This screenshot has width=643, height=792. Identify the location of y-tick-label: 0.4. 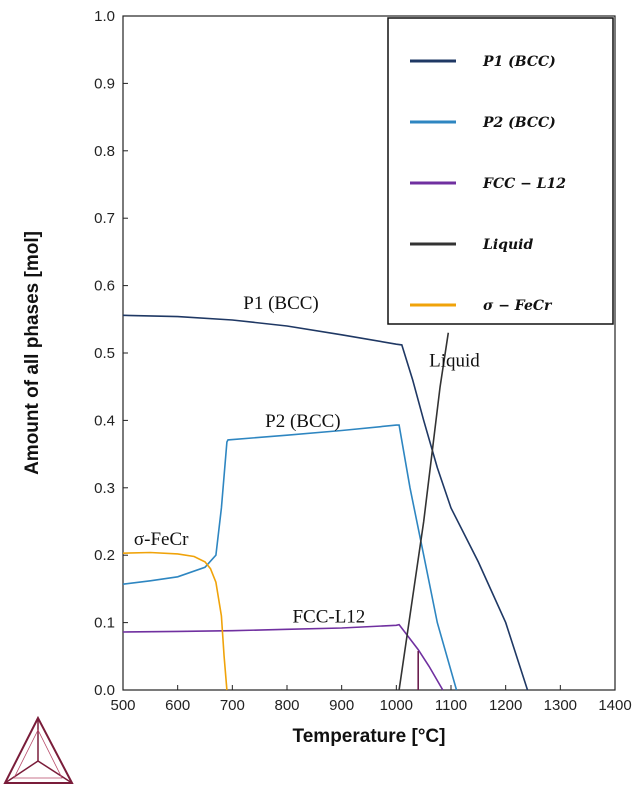
(104, 420).